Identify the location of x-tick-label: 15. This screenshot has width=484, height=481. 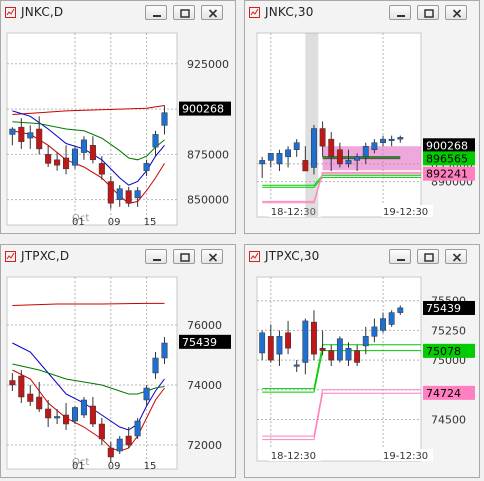
(150, 222).